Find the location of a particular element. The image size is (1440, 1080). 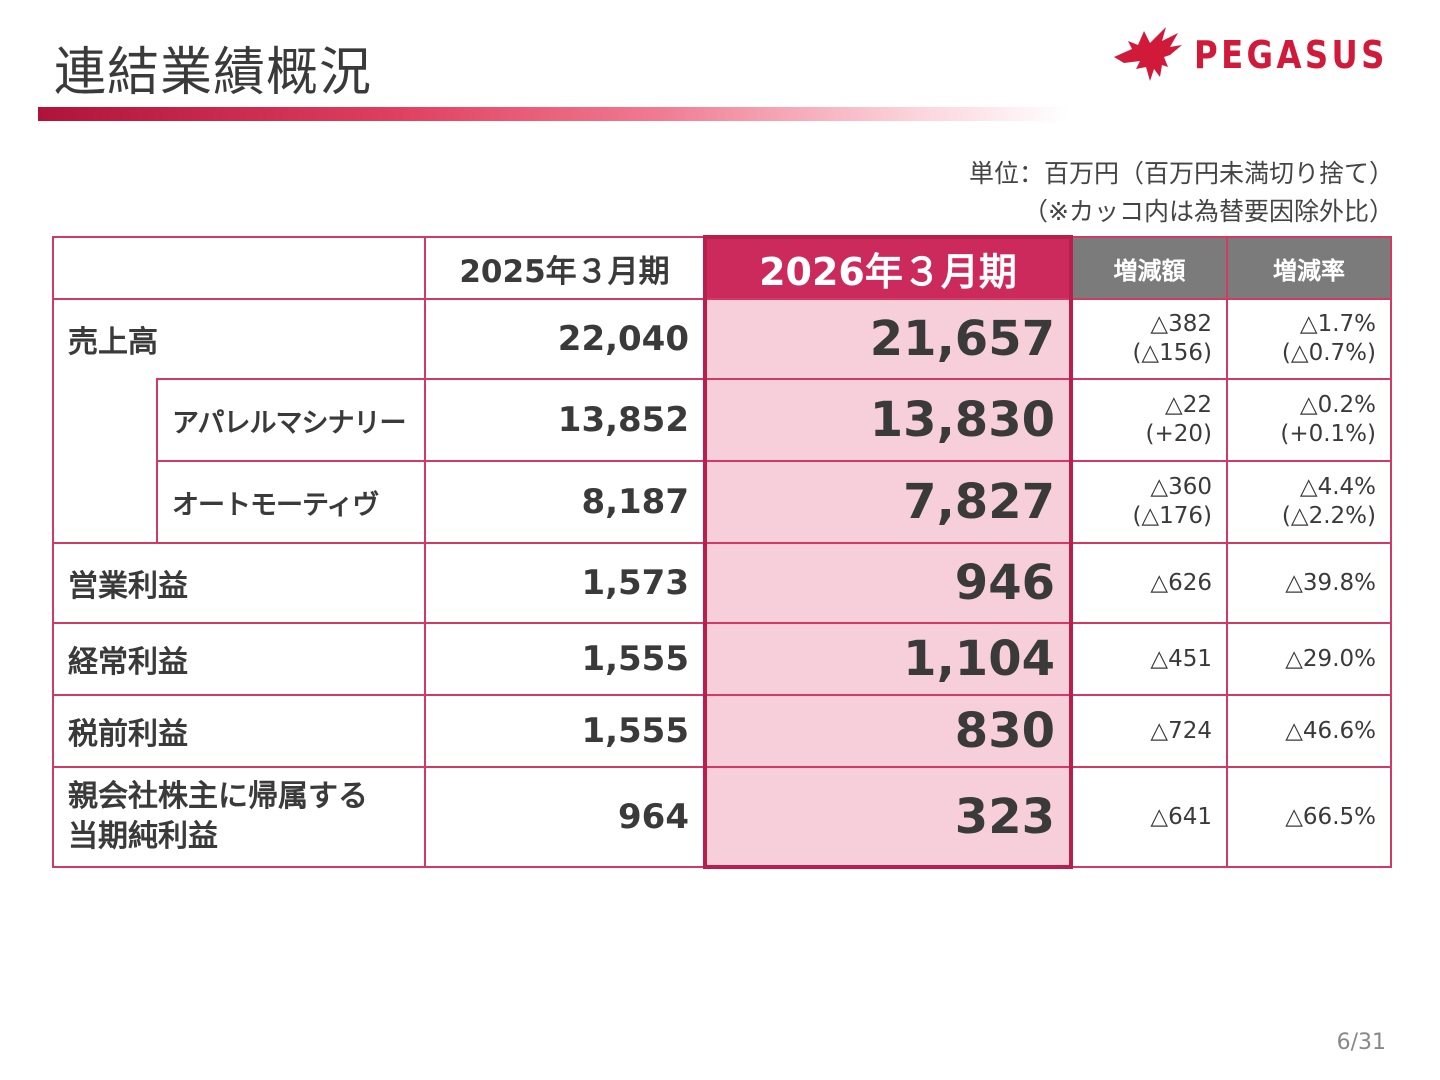

cell-diff: △641 is located at coordinates (1149, 817).